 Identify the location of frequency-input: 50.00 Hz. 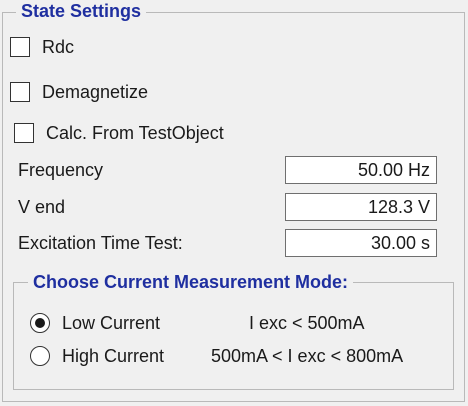
(361, 170).